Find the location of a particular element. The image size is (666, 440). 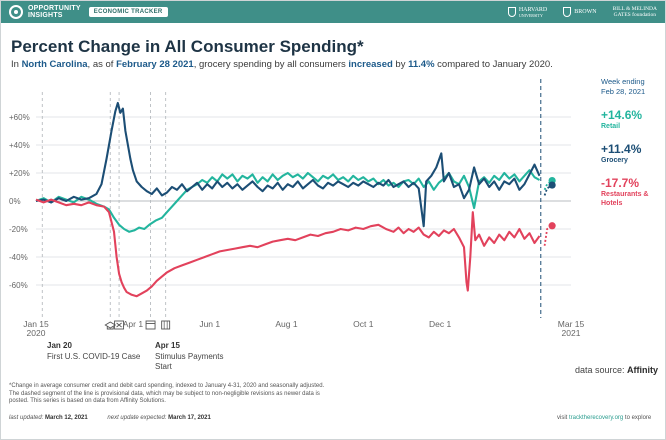

brown-crest-icon is located at coordinates (567, 12).